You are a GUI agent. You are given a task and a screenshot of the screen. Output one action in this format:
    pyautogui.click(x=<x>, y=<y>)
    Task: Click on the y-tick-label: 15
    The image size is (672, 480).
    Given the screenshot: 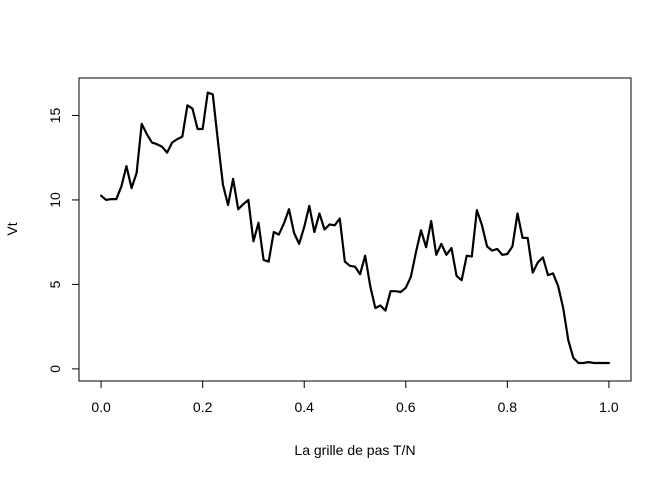 What is the action you would take?
    pyautogui.click(x=55, y=115)
    